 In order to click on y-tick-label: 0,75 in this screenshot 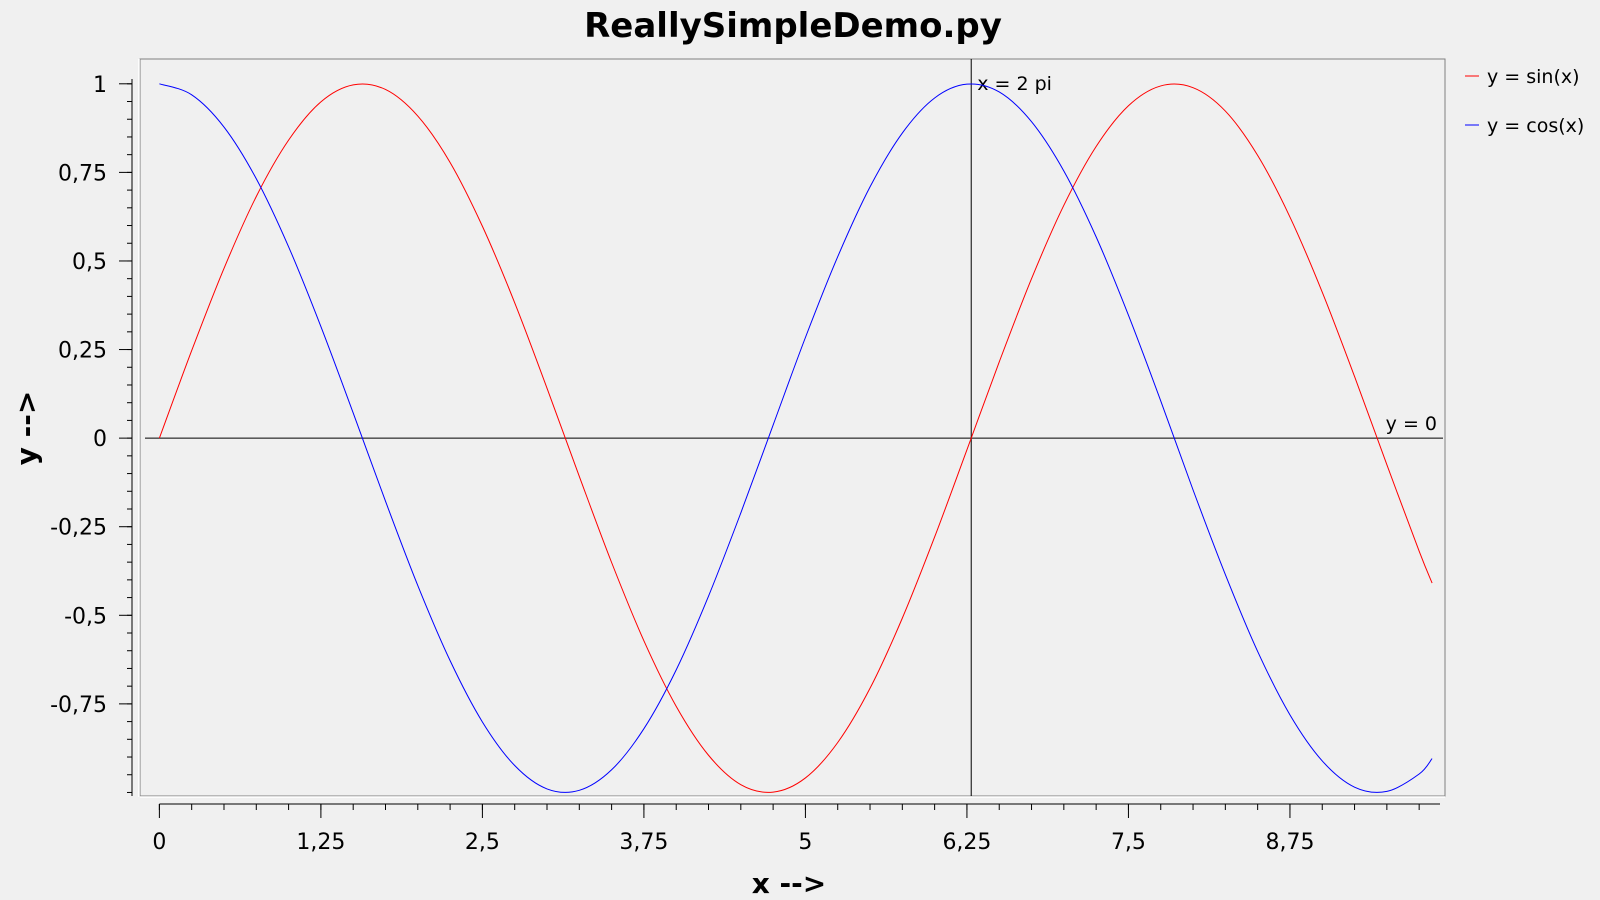, I will do `click(82, 173)`.